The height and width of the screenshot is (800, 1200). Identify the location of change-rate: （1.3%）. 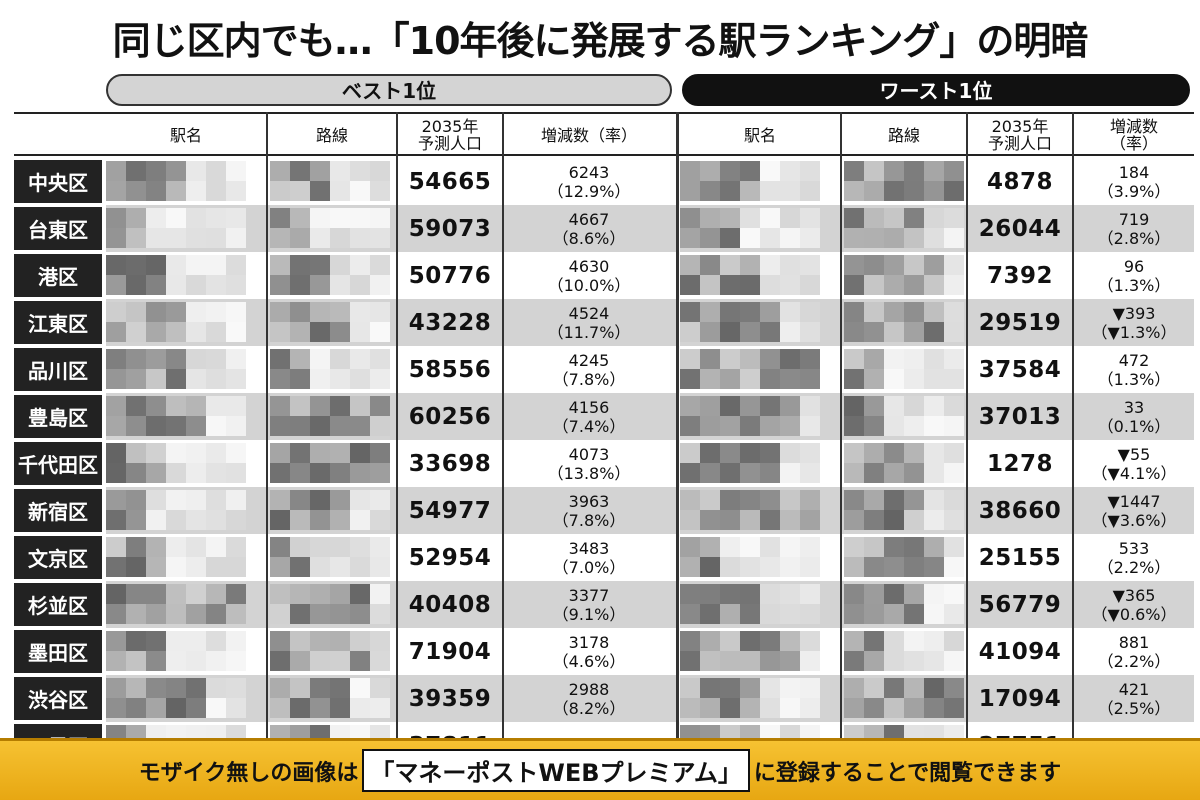
(1134, 285).